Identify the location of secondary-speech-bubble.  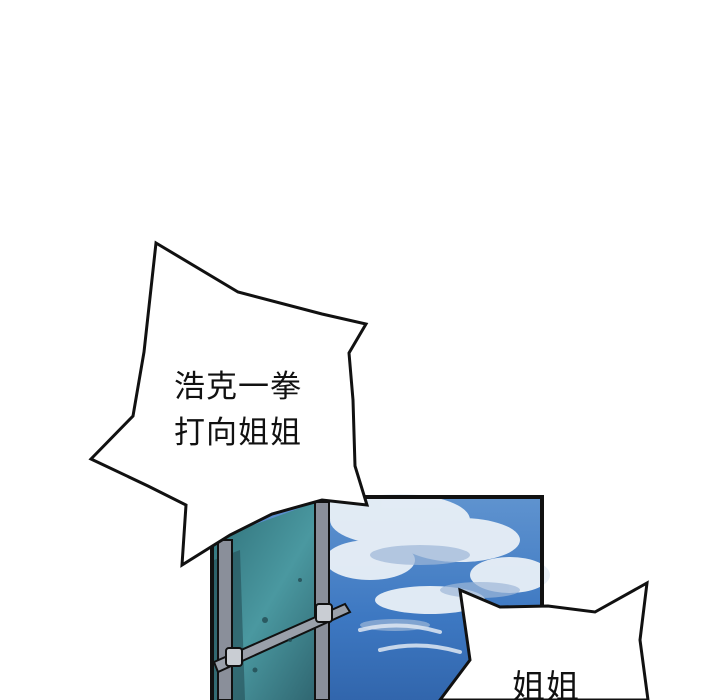
(544, 640).